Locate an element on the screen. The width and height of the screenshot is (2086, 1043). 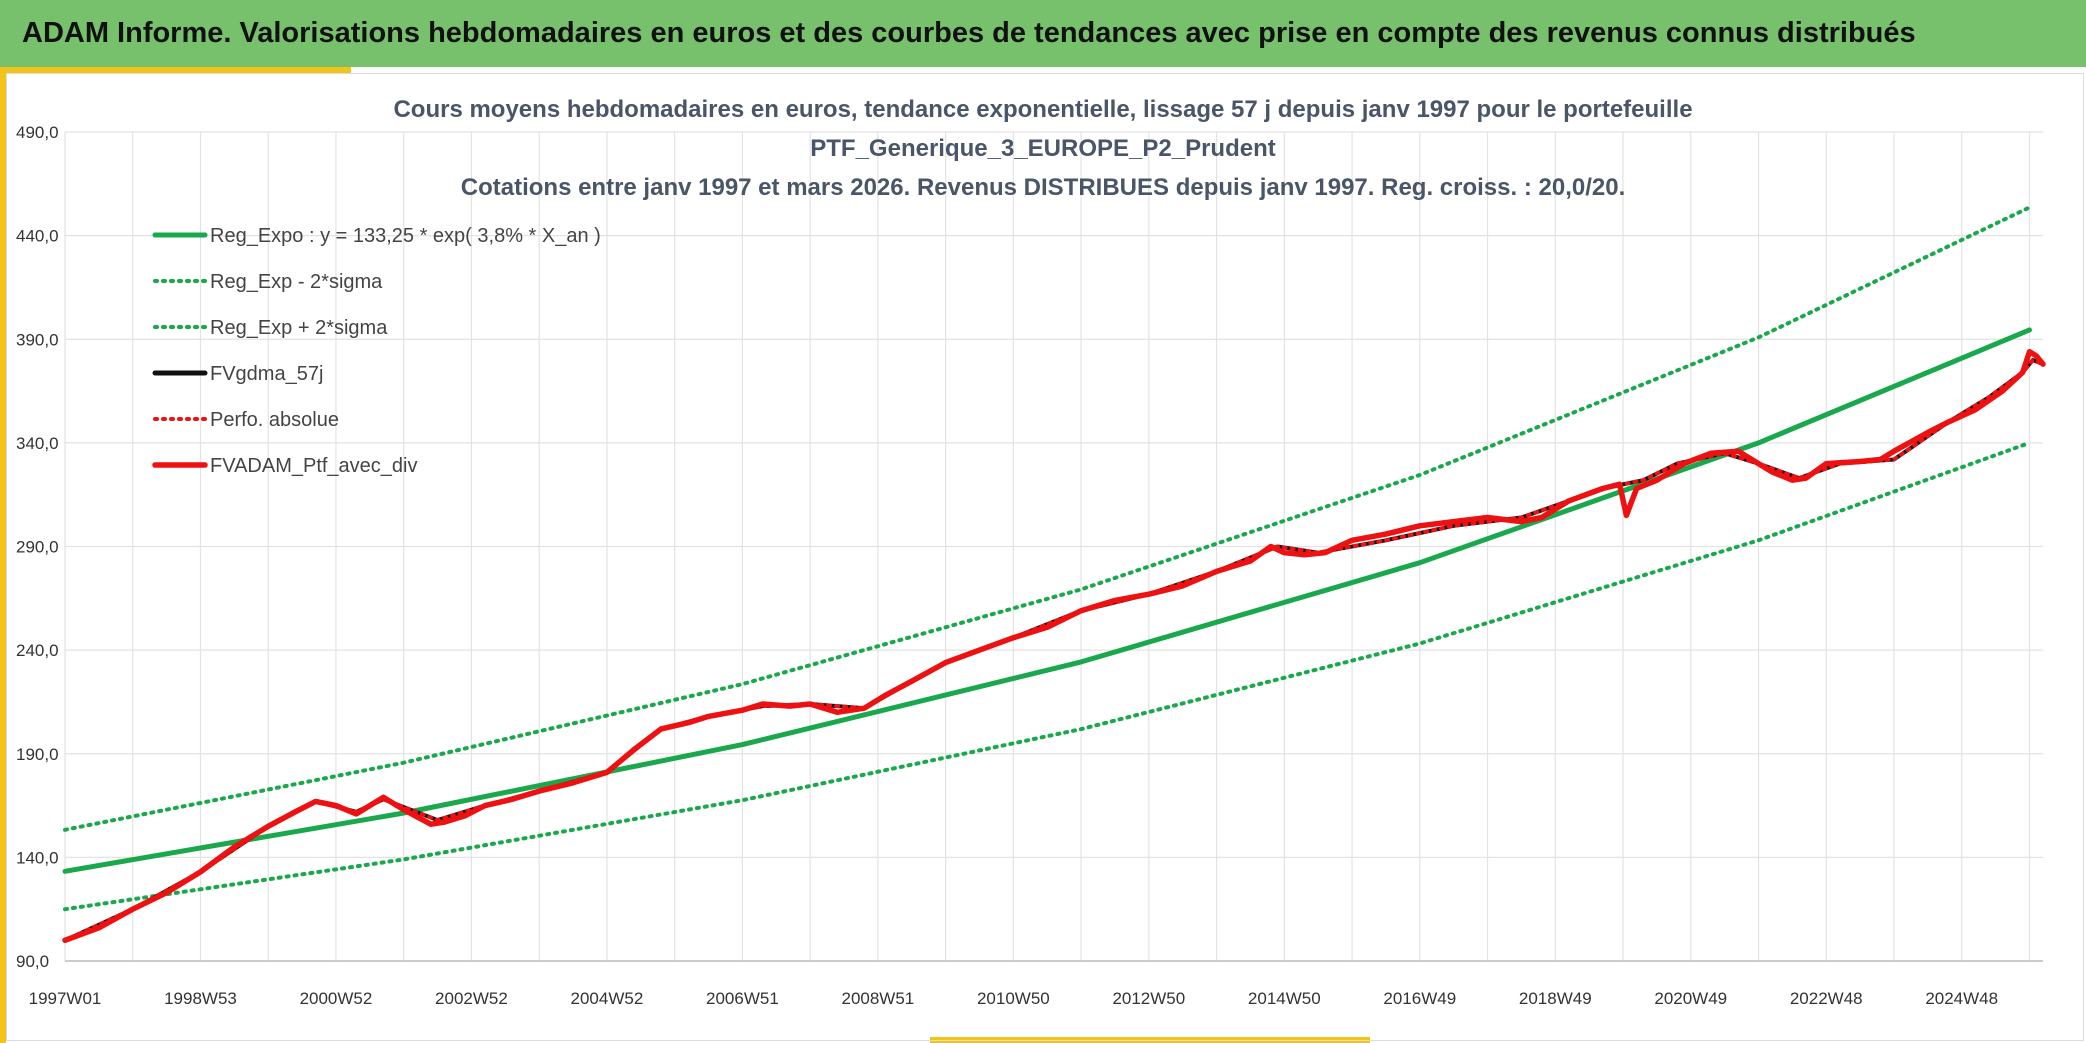
x-tick-label: 2004W52 is located at coordinates (607, 998).